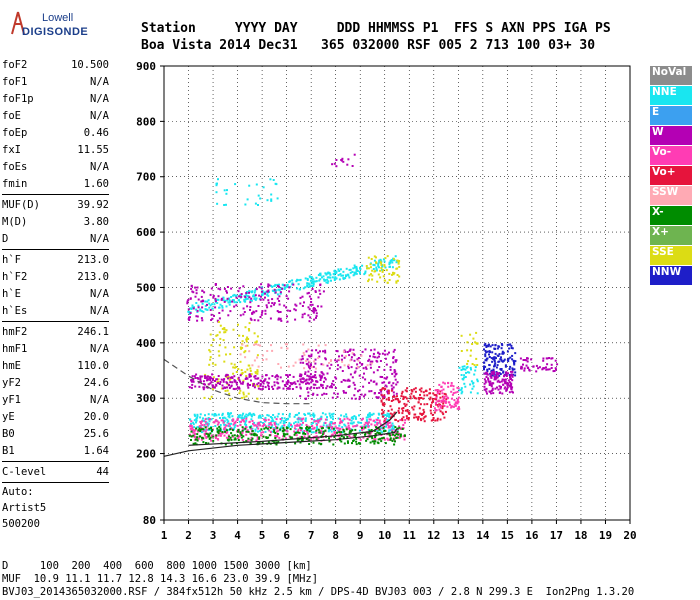 The height and width of the screenshot is (600, 700). What do you see at coordinates (337, 45) in the screenshot?
I see `header-val-ddd: 365` at bounding box center [337, 45].